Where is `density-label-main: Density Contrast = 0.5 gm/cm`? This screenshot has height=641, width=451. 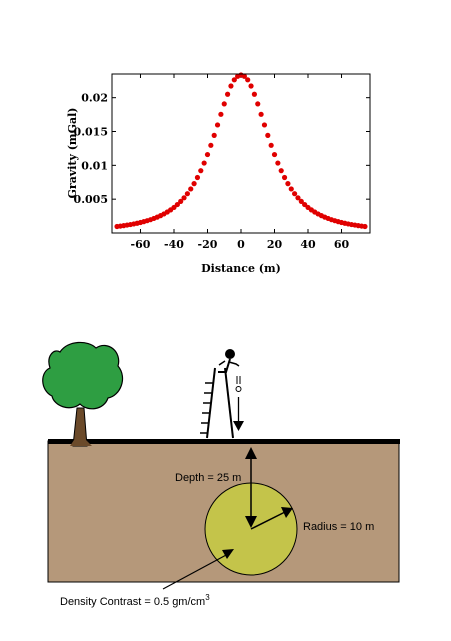
density-label-main: Density Contrast = 0.5 gm/cm is located at coordinates (132, 602).